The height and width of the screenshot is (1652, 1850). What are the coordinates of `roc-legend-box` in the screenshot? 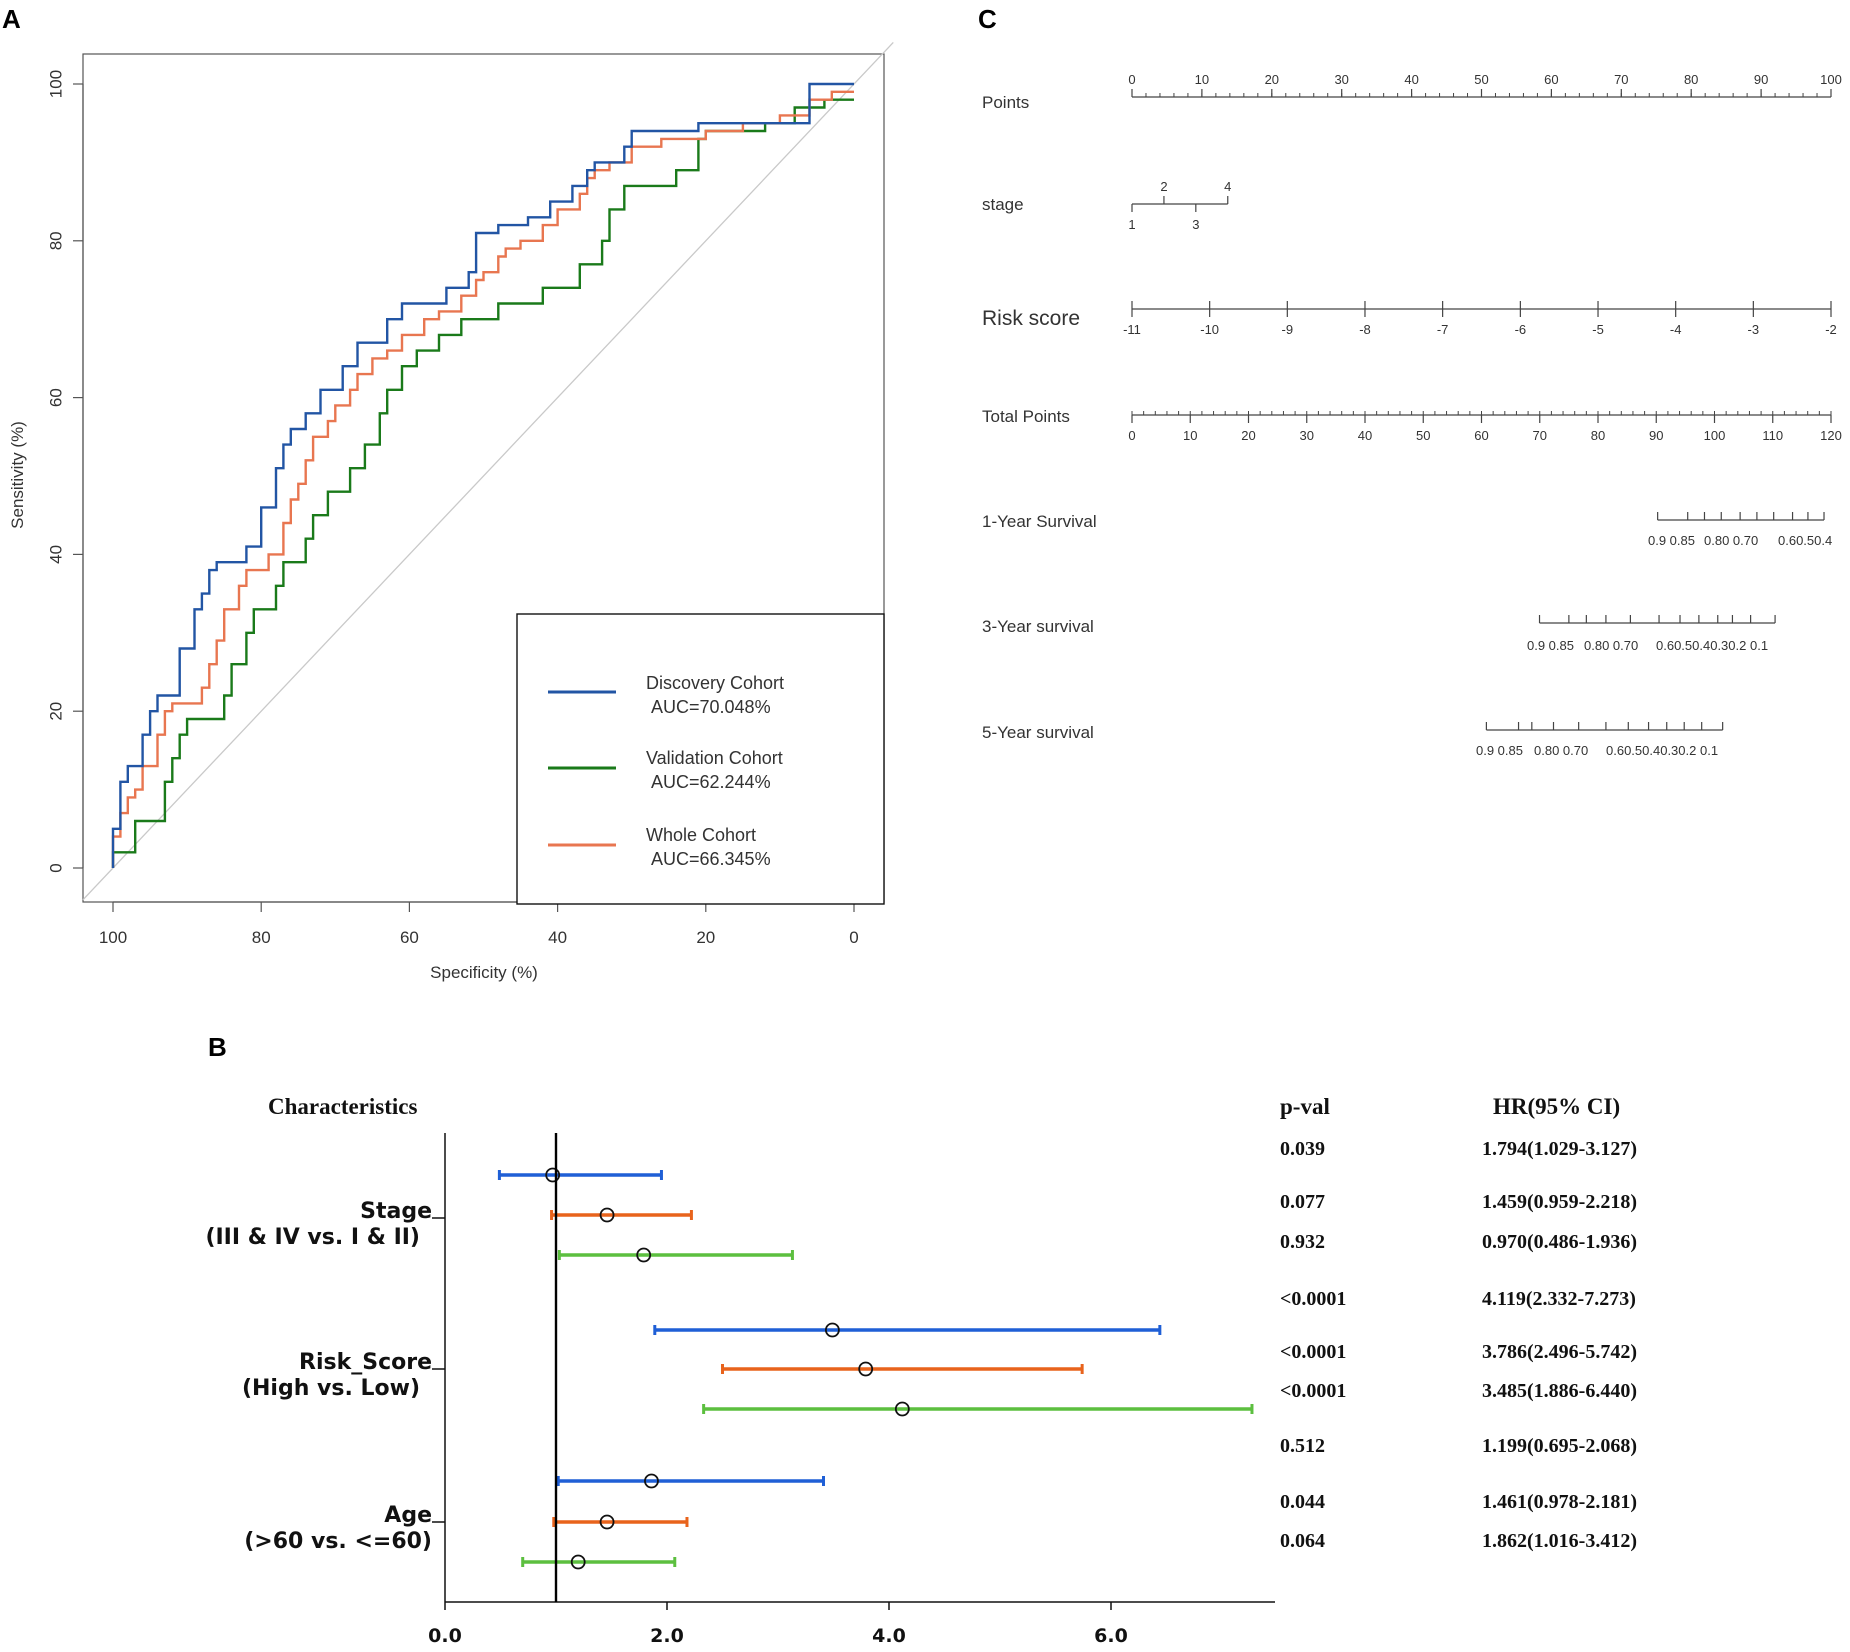 It's located at (700, 759).